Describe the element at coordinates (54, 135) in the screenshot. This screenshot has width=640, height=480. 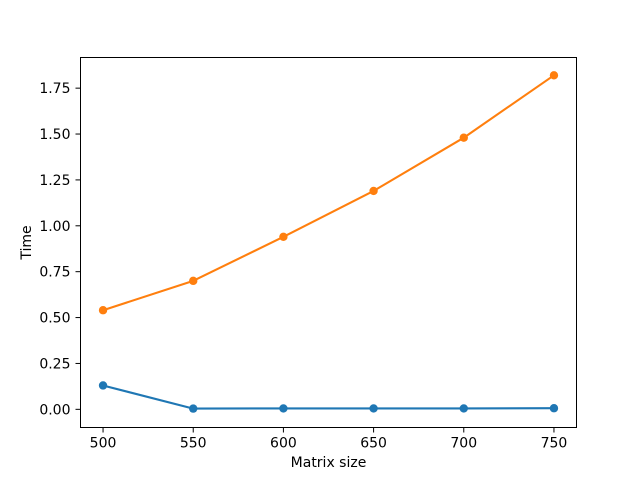
I see `y-tick-label: 1.50` at that location.